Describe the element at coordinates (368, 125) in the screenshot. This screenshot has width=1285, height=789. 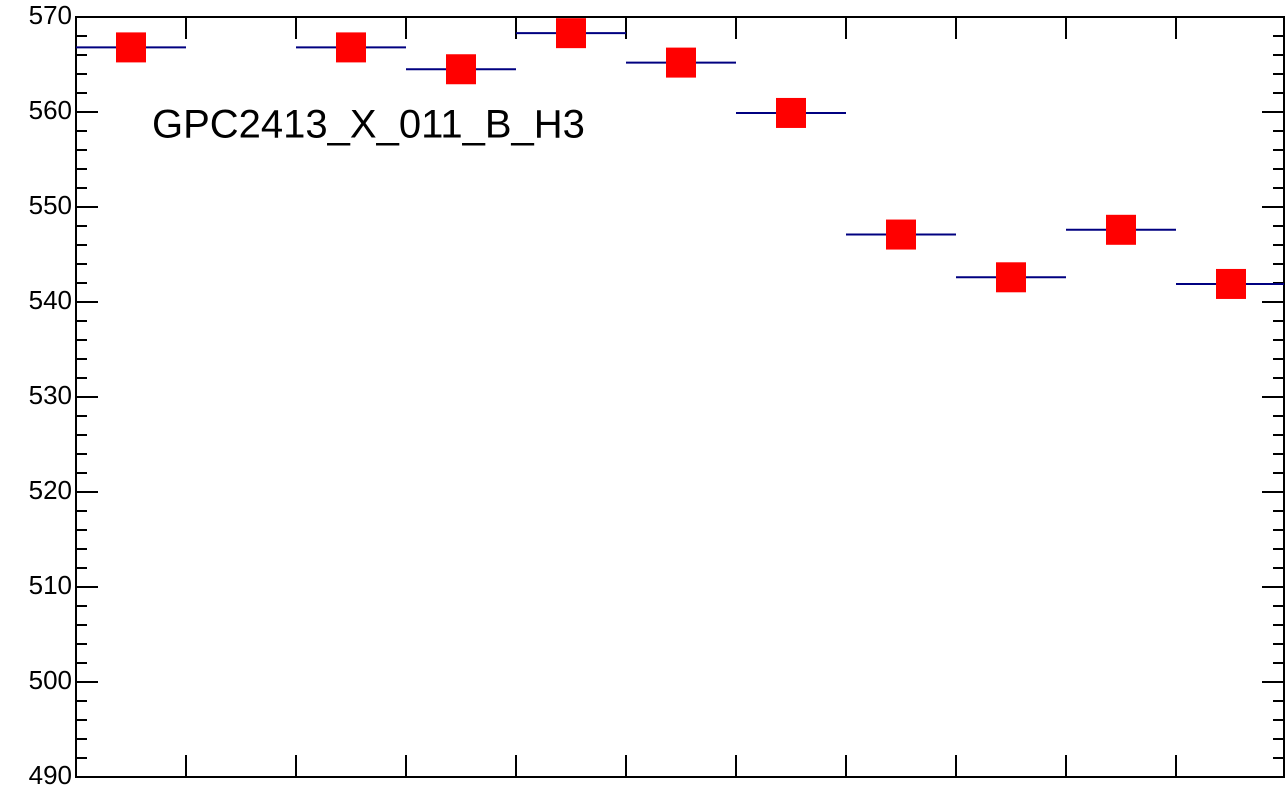
I see `annotation: GPC2413_X_011_B_H3` at that location.